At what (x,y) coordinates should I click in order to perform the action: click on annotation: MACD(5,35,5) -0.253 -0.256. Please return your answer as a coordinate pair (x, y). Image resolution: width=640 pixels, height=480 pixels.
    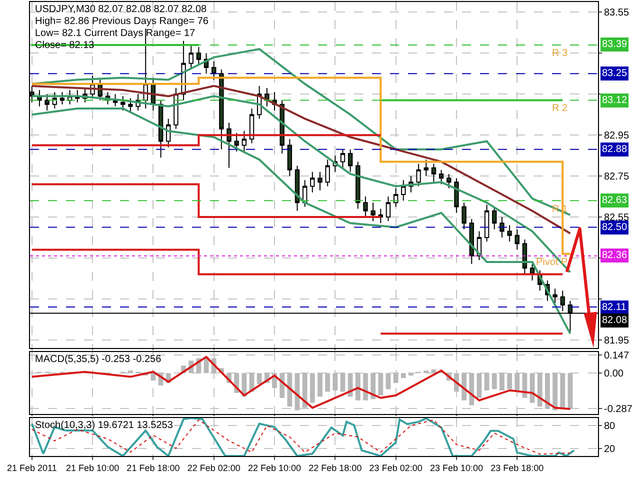
    Looking at the image, I should click on (98, 359).